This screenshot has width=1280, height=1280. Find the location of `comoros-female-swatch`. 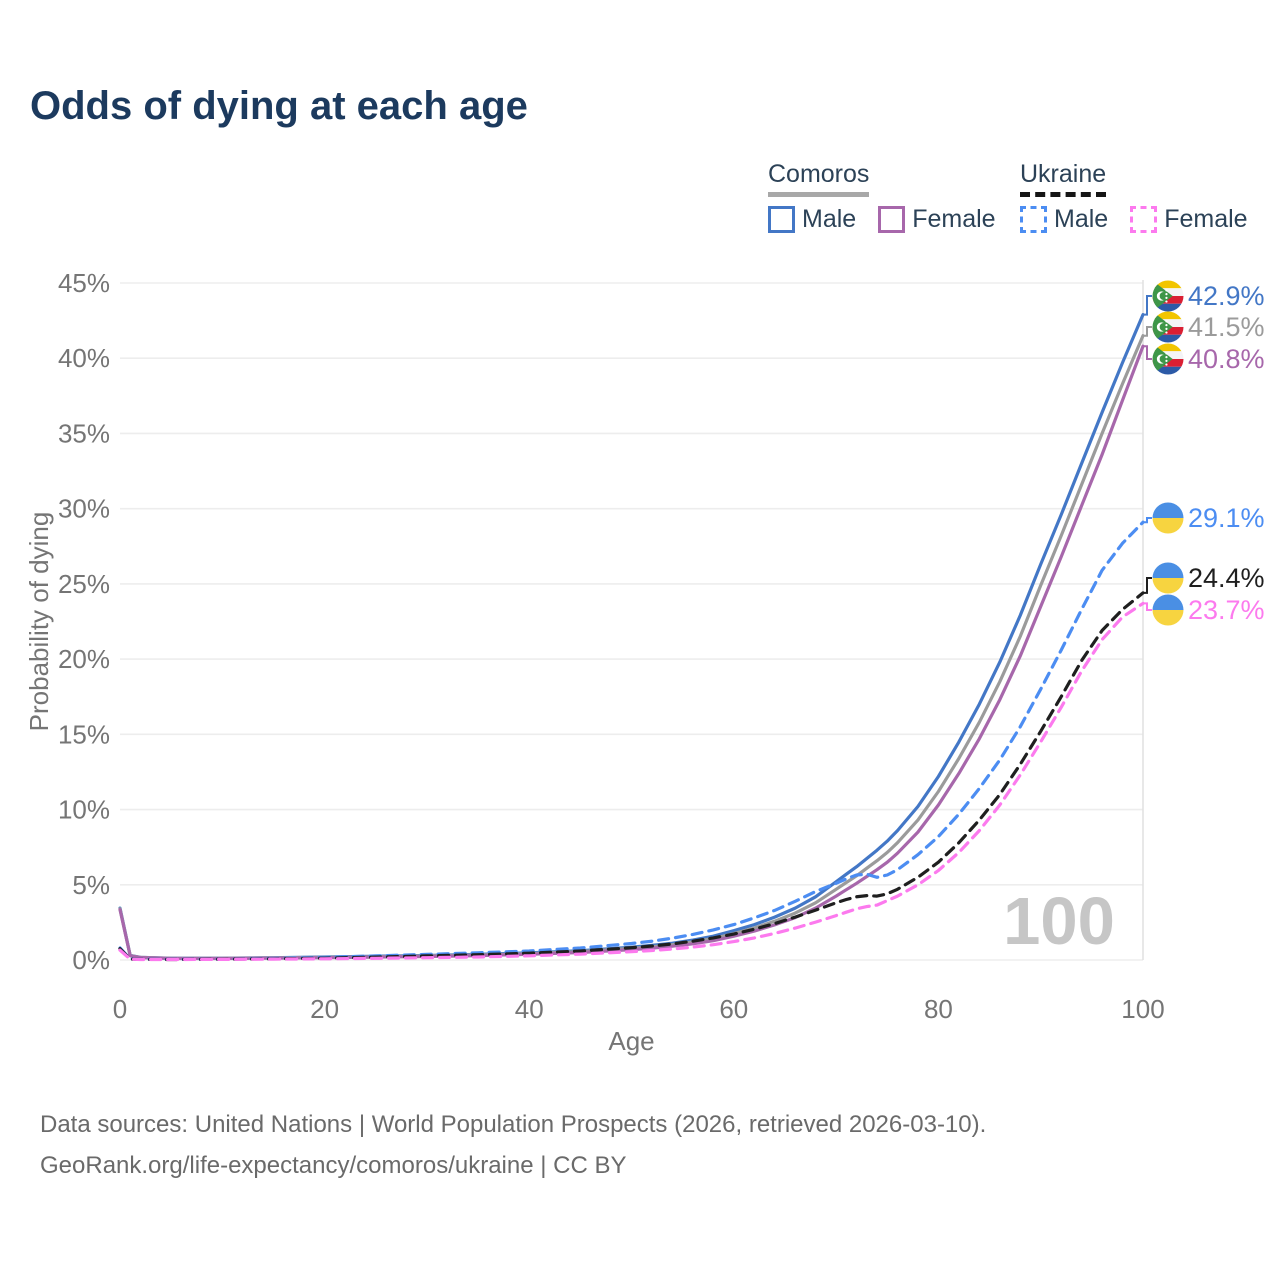

comoros-female-swatch is located at coordinates (892, 219).